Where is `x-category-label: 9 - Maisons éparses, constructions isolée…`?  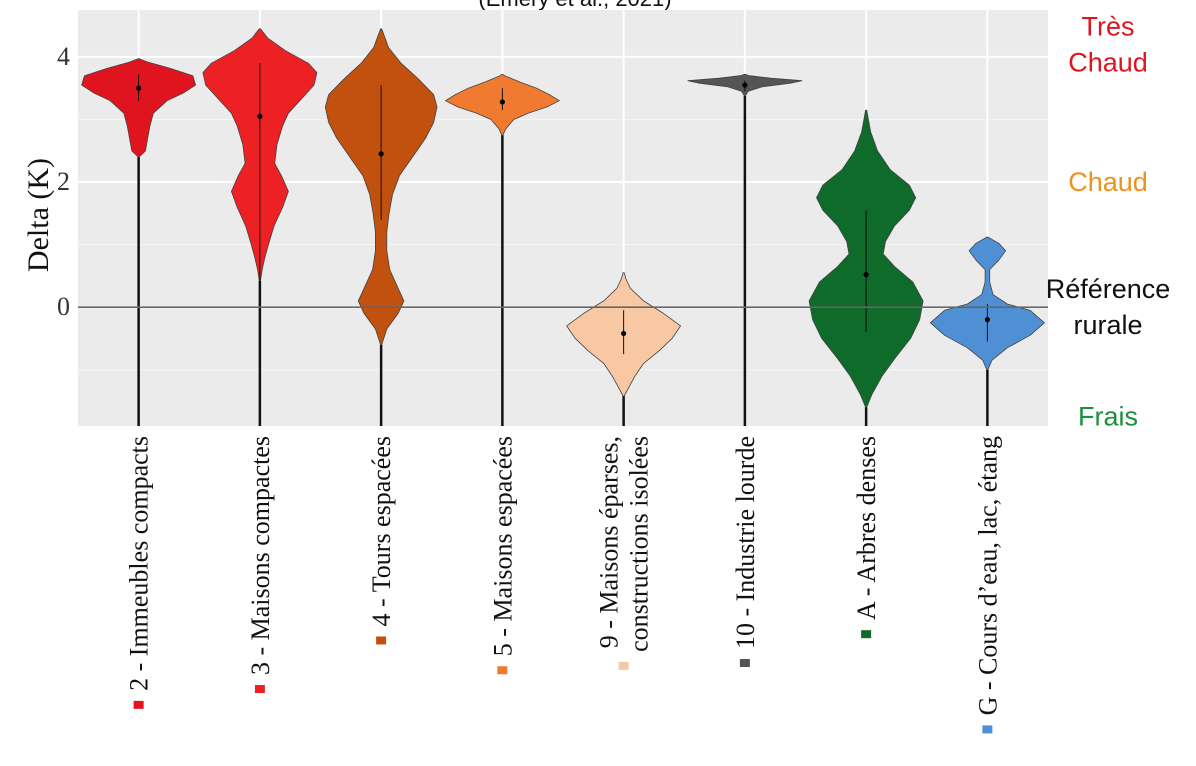
x-category-label: 9 - Maisons éparses, constructions isolée… is located at coordinates (624, 553).